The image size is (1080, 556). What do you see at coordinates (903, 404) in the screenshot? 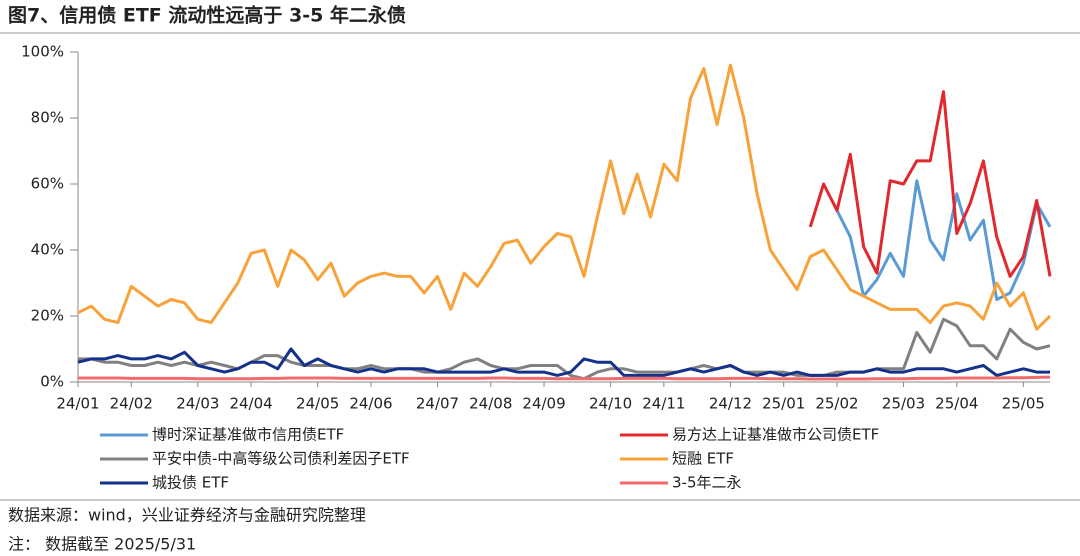
I see `x-tick-label: 25/03` at bounding box center [903, 404].